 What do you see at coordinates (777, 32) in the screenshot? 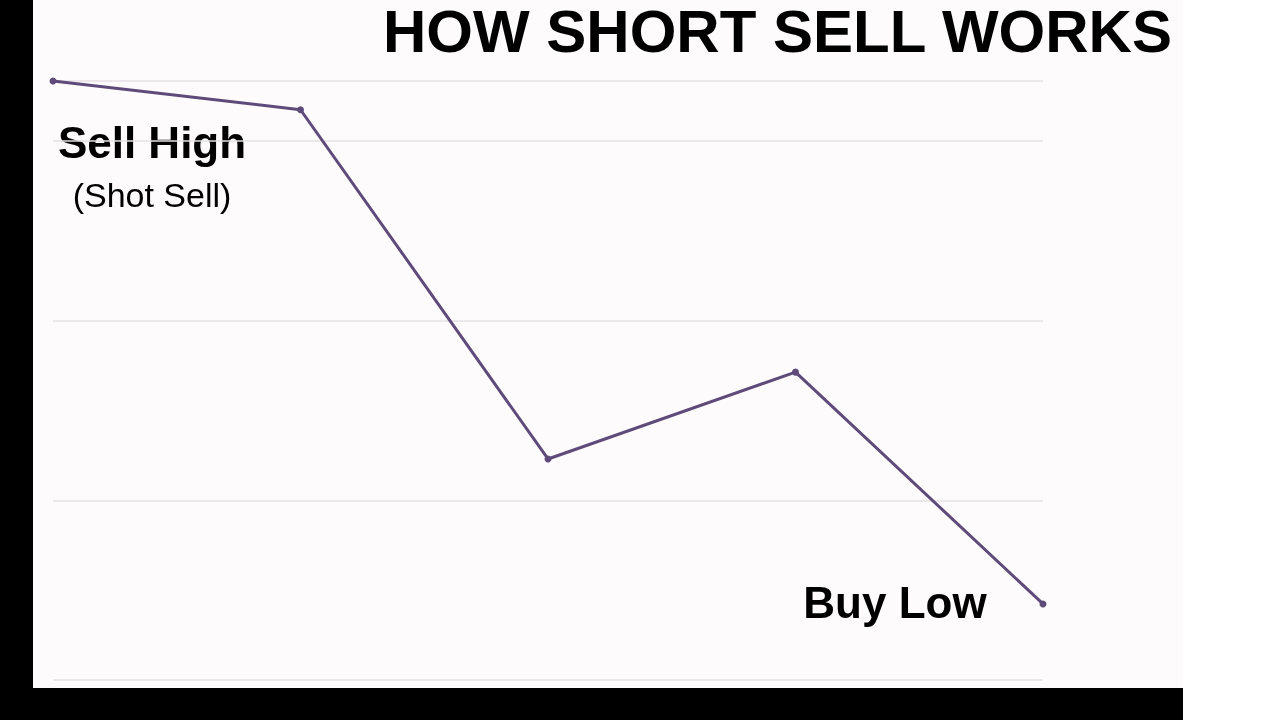
I see `chart-title: HOW SHORT SELL WORKS` at bounding box center [777, 32].